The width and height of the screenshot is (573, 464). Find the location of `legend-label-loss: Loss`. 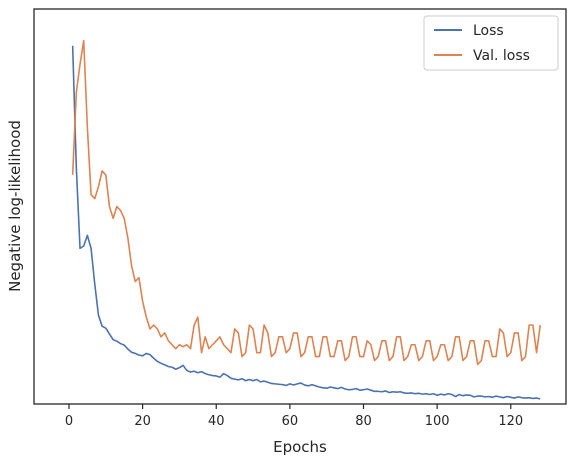

legend-label-loss: Loss is located at coordinates (488, 31).